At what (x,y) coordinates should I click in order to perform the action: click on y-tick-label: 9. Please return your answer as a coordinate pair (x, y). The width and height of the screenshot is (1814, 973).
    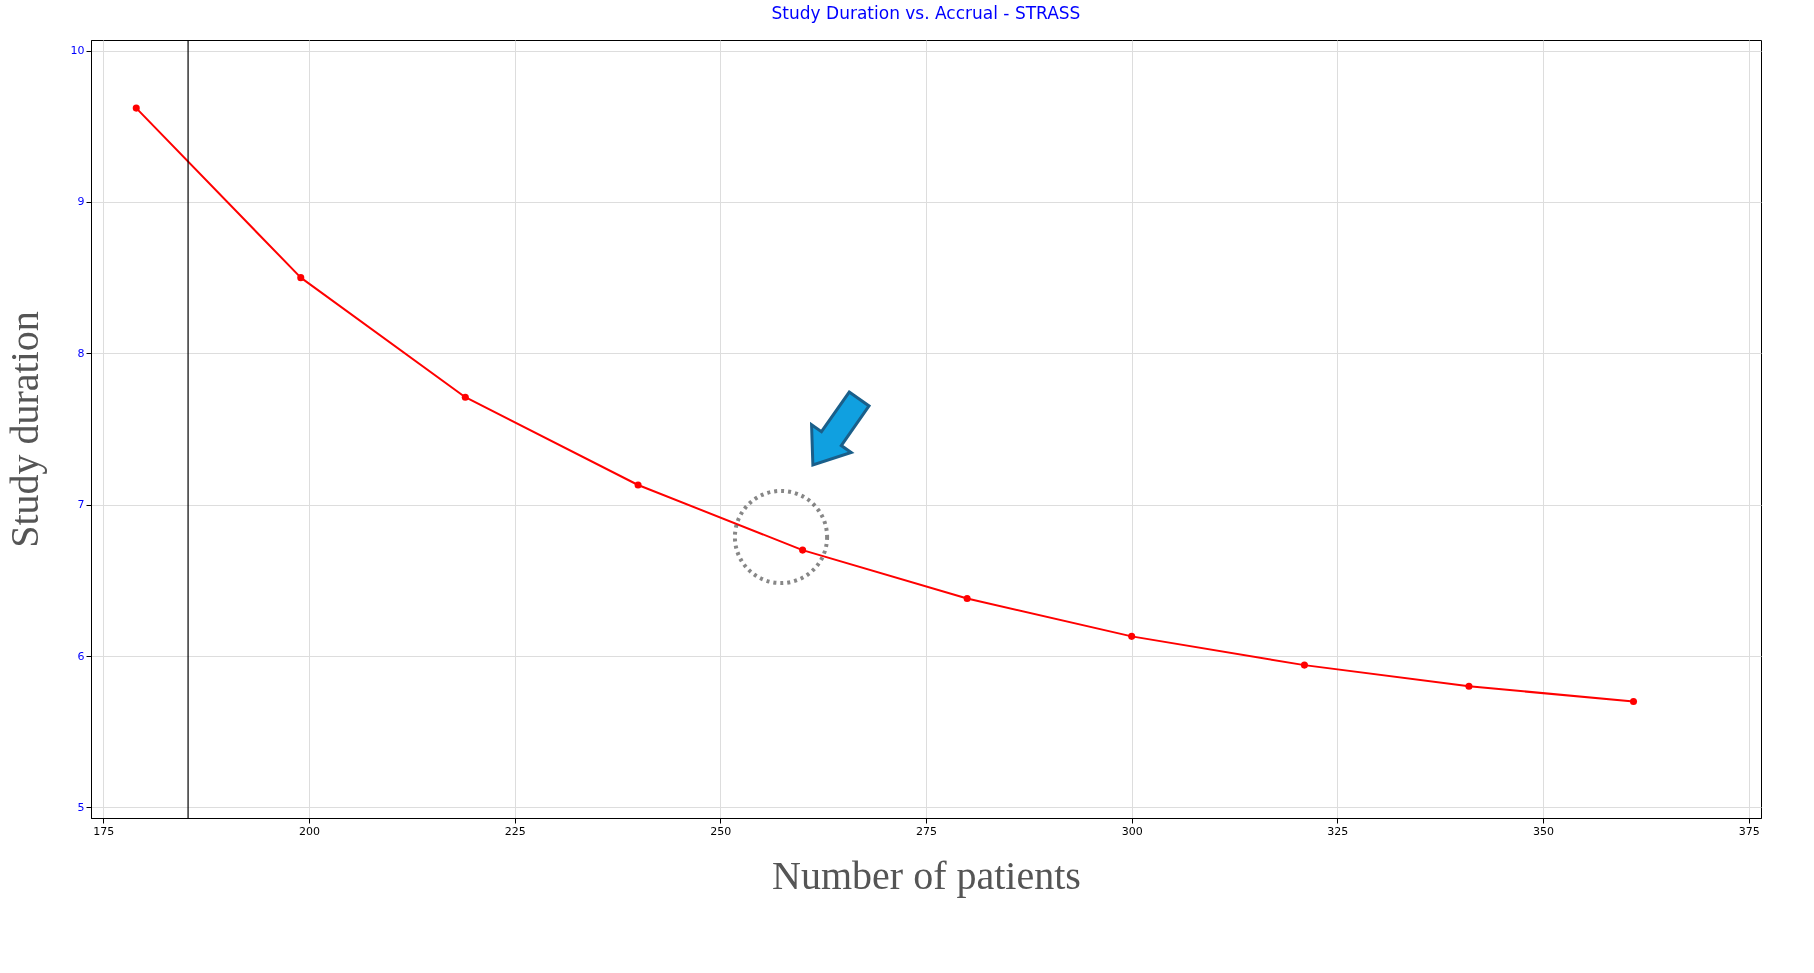
    Looking at the image, I should click on (81, 202).